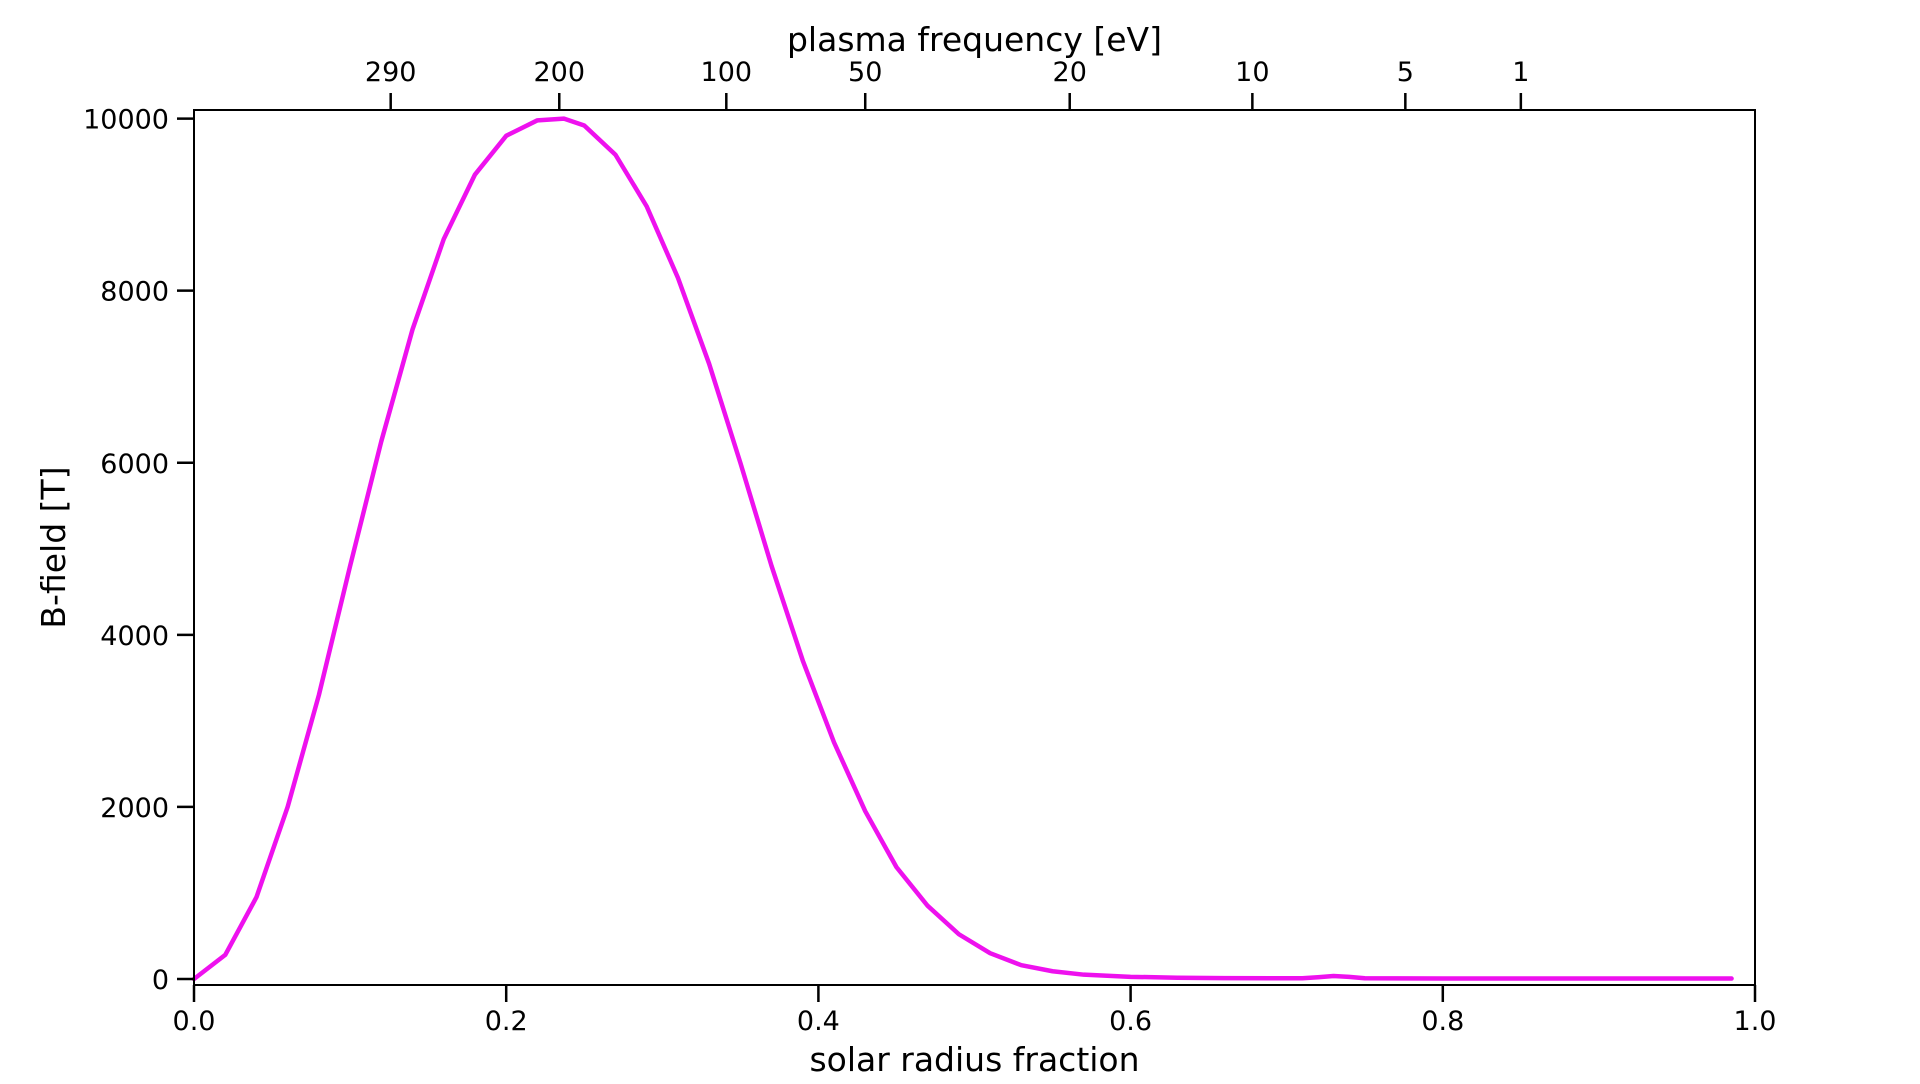 This screenshot has width=1920, height=1084. What do you see at coordinates (974, 39) in the screenshot?
I see `top-axis-title: plasma frequency [eV]` at bounding box center [974, 39].